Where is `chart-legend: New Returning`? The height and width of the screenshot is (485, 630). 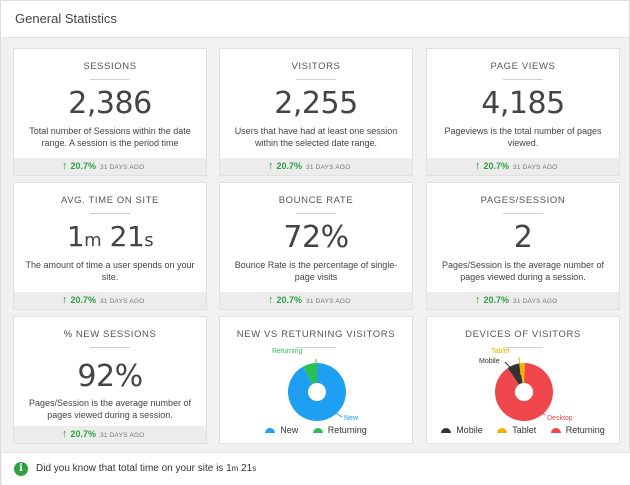 chart-legend: New Returning is located at coordinates (316, 430).